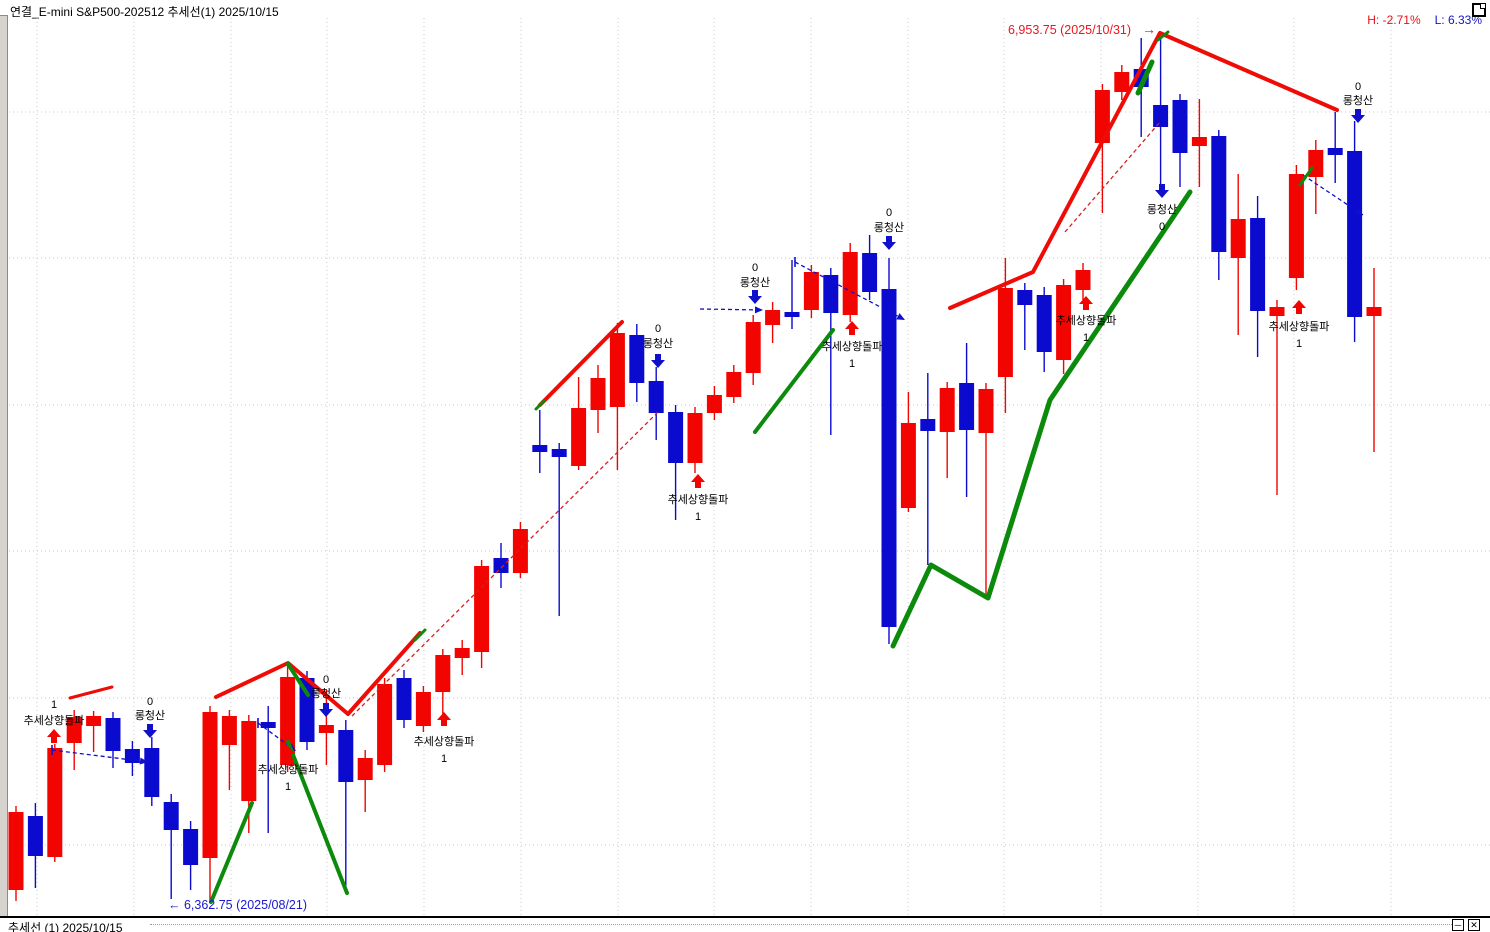 The width and height of the screenshot is (1490, 932). Describe the element at coordinates (65, 926) in the screenshot. I see `status-bar-indicator-label: 추세선 (1) 2025/10/15` at that location.